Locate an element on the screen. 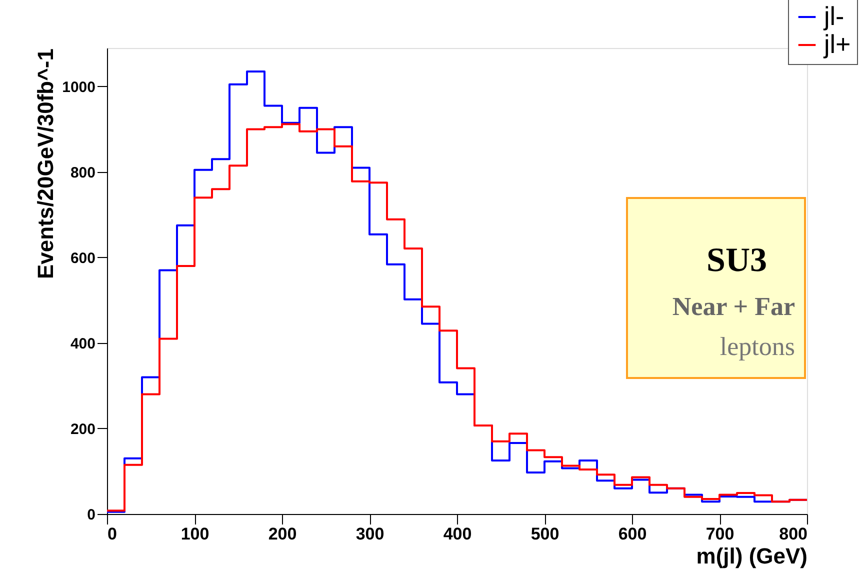 The height and width of the screenshot is (577, 861). annotation: SU3 is located at coordinates (736, 260).